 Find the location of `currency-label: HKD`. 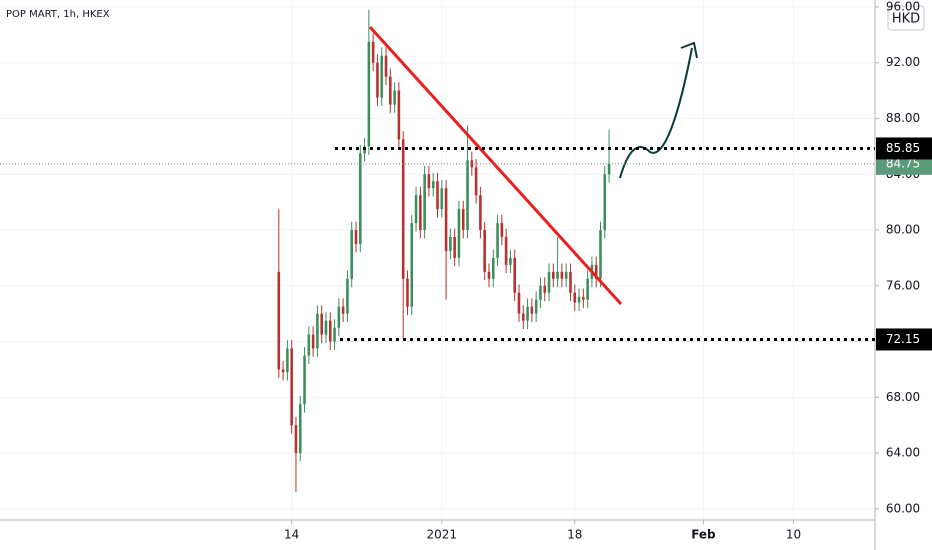

currency-label: HKD is located at coordinates (906, 19).